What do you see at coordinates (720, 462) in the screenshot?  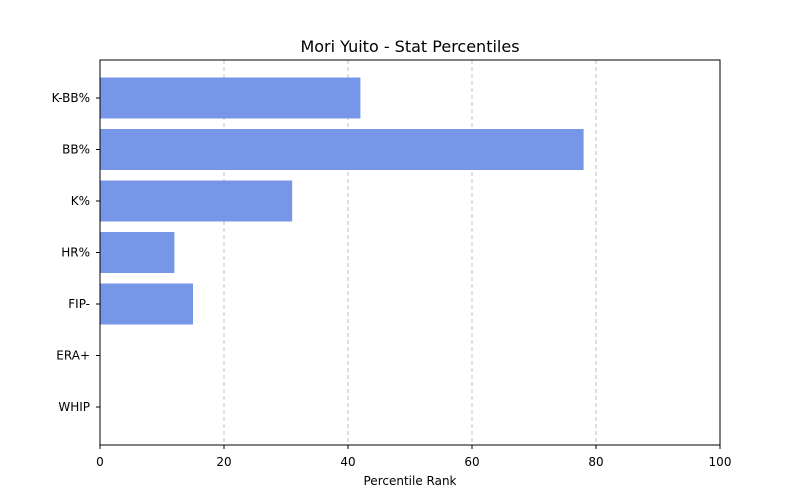 I see `x-tick-label: 100` at bounding box center [720, 462].